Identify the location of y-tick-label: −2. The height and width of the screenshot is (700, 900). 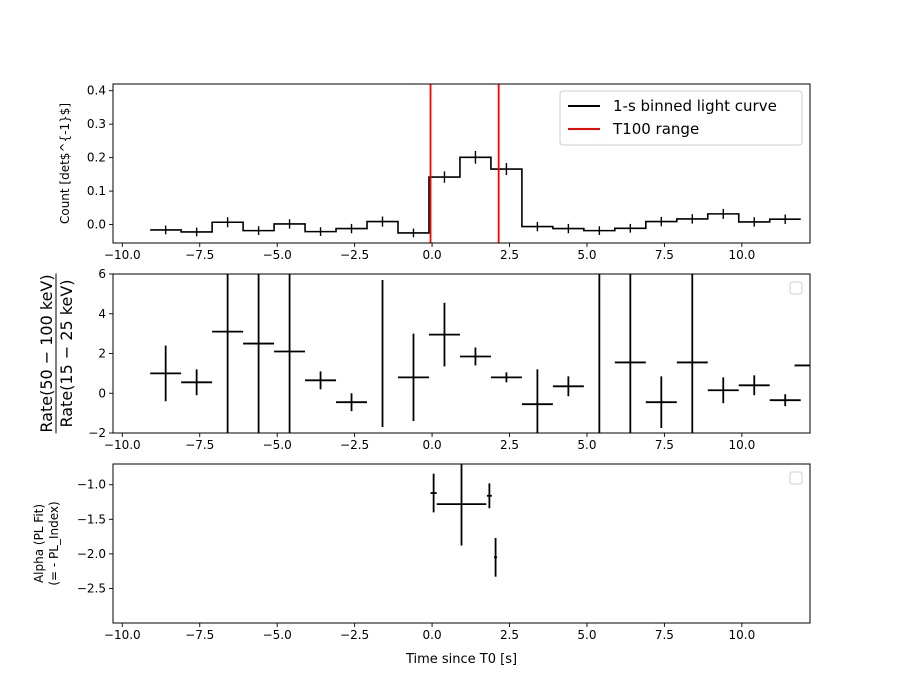
(97, 433).